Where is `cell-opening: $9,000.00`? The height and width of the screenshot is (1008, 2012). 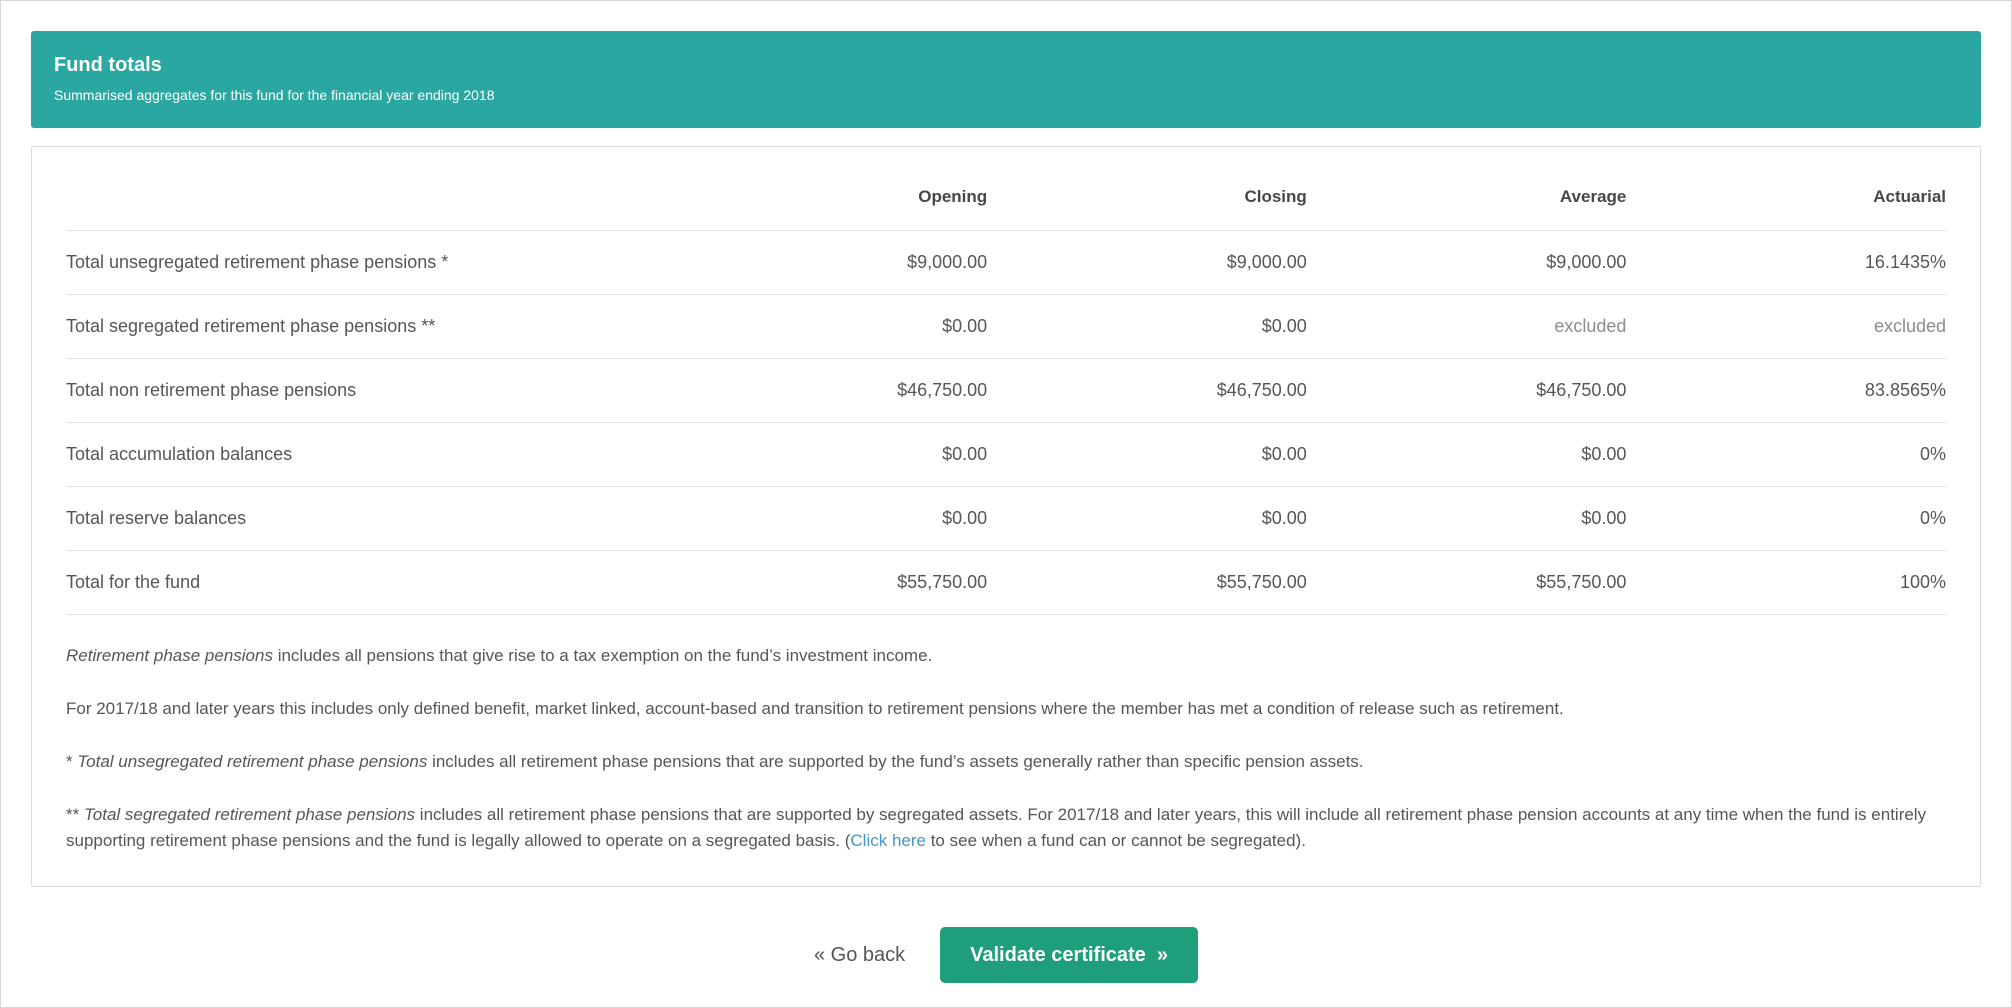
cell-opening: $9,000.00 is located at coordinates (827, 262).